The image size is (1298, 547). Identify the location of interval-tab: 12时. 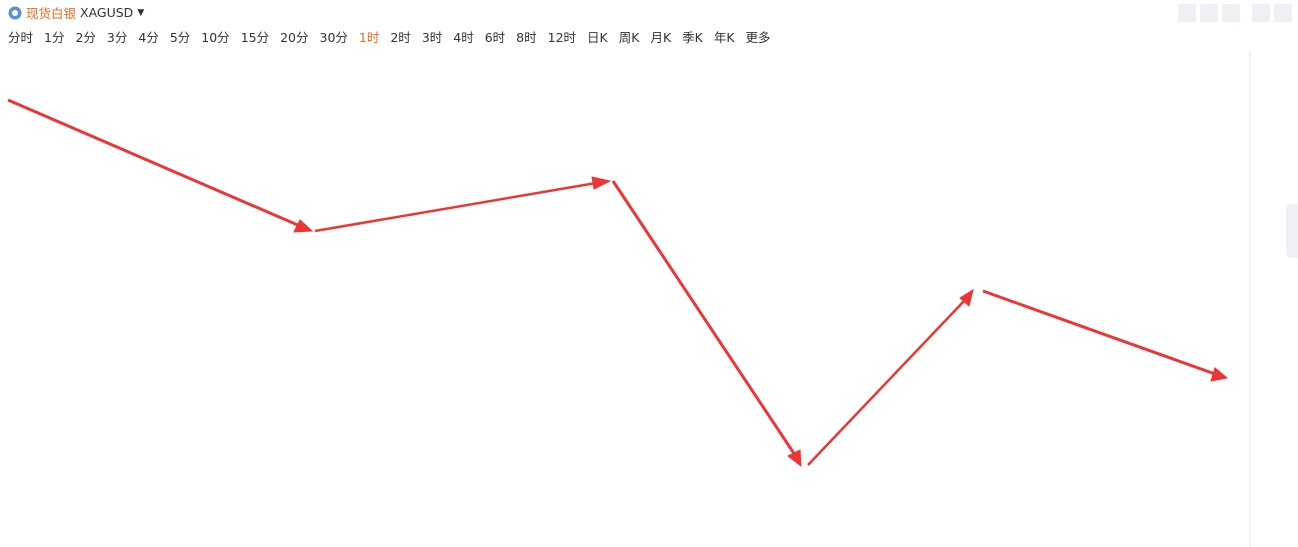
(562, 37).